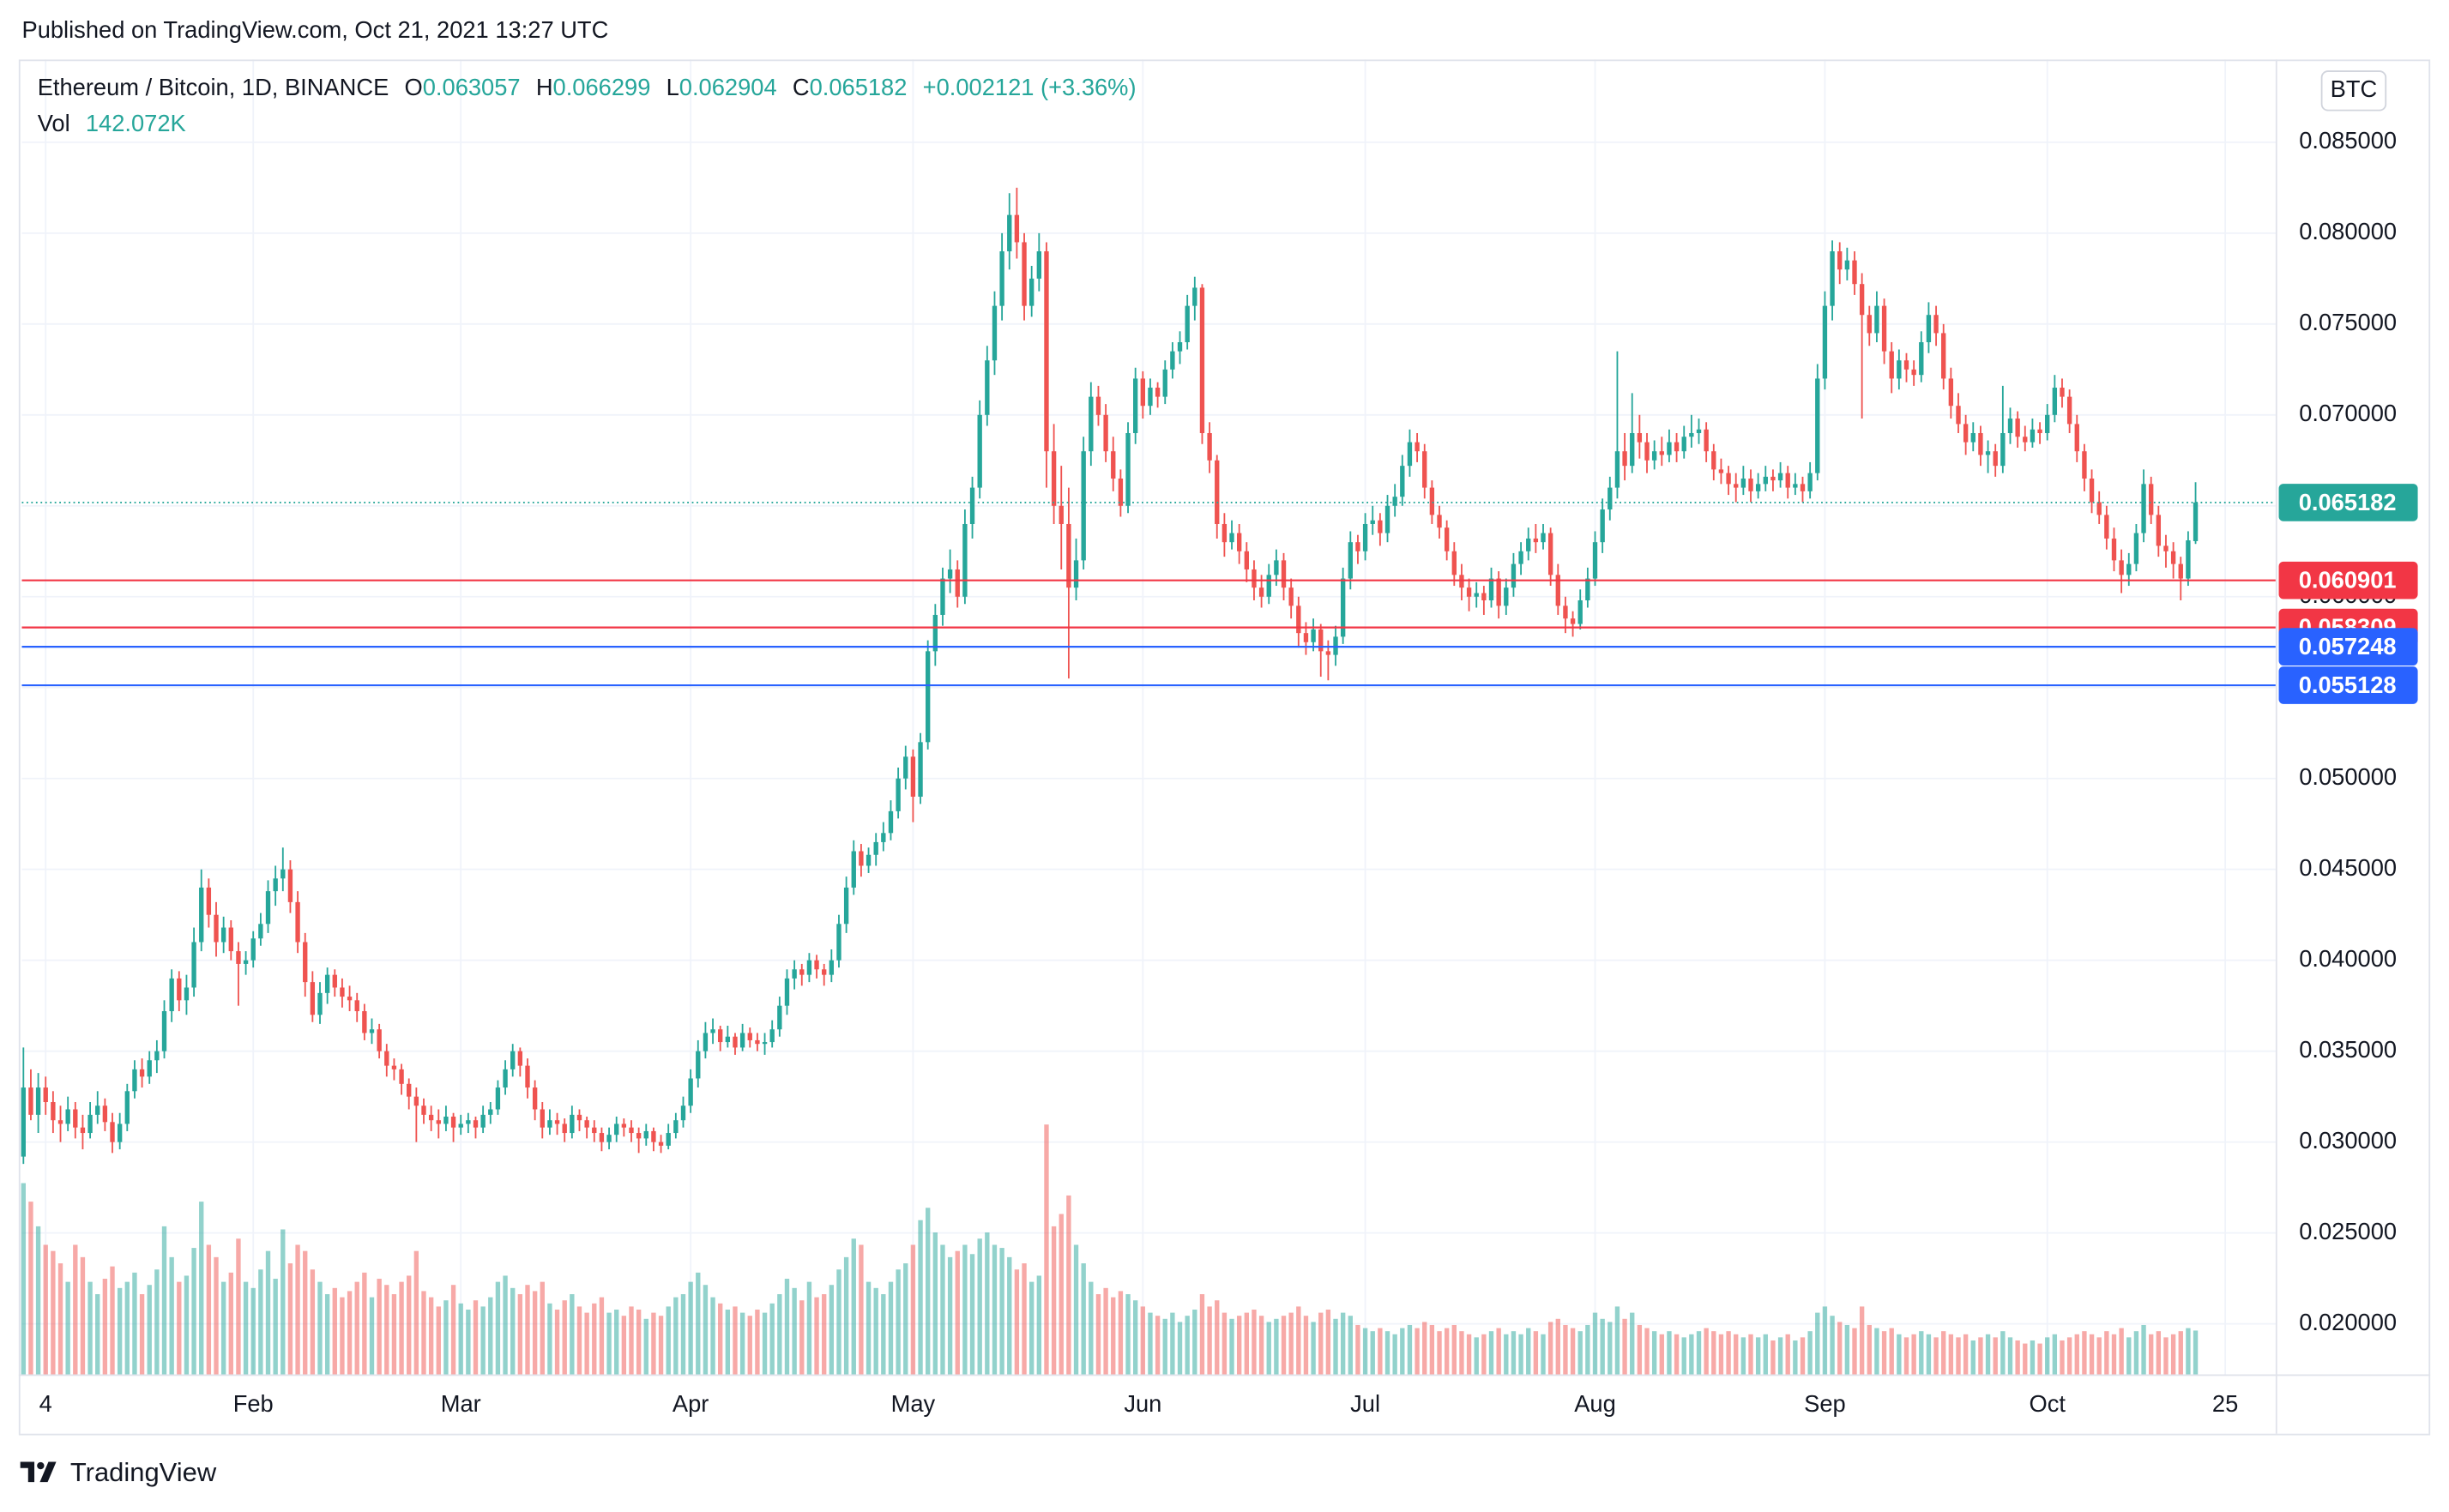 This screenshot has height=1512, width=2449. Describe the element at coordinates (2348, 140) in the screenshot. I see `y-tick-label: 0.085000` at that location.